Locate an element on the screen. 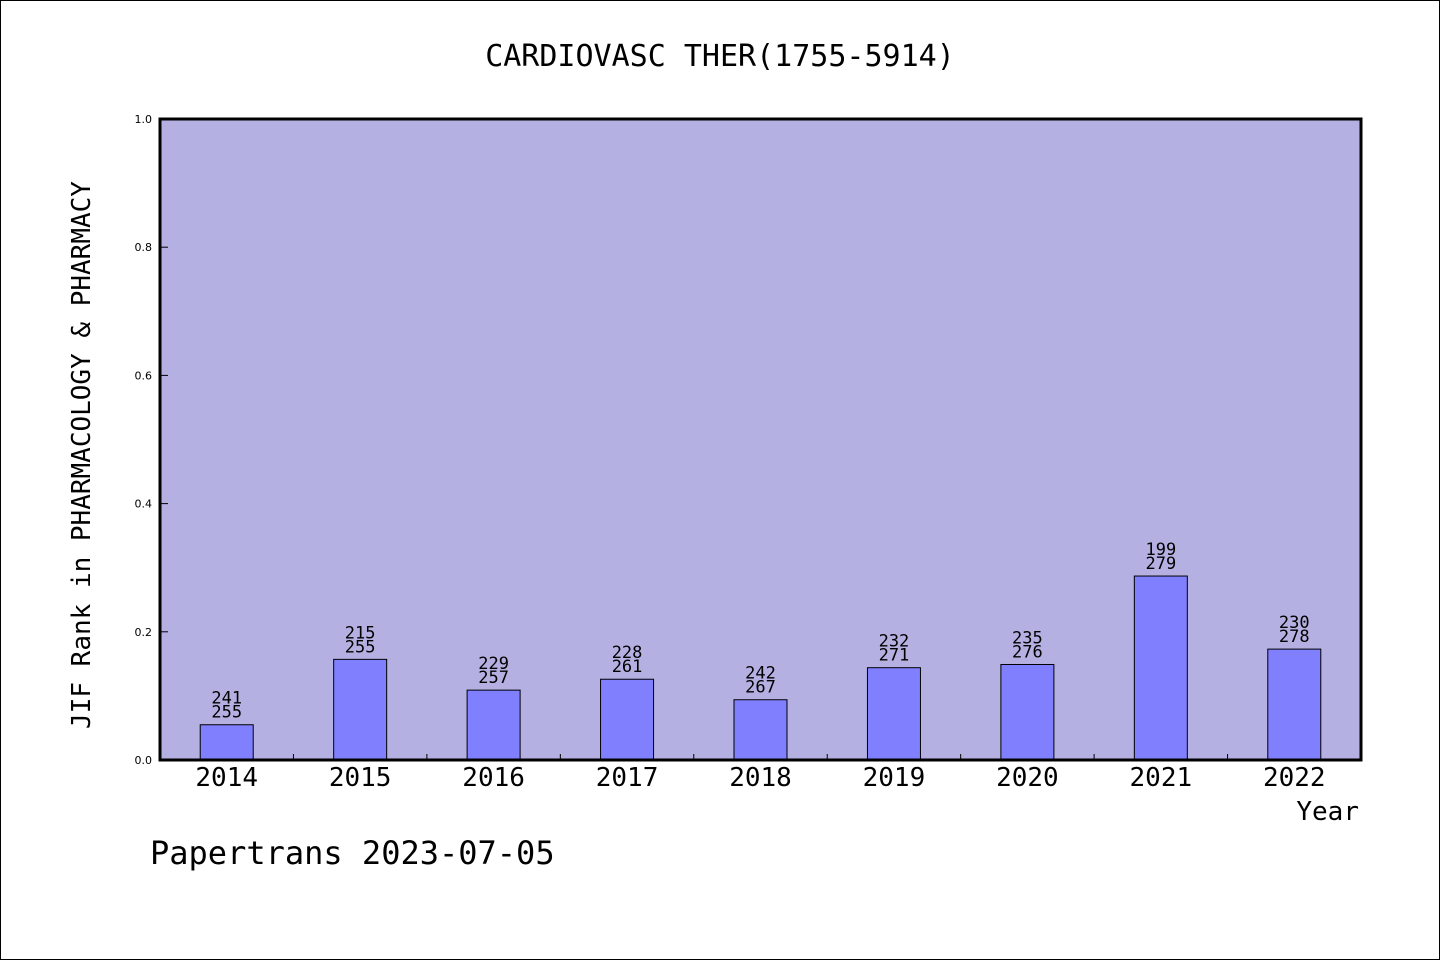  x-tick-label: 2018 is located at coordinates (760, 778).